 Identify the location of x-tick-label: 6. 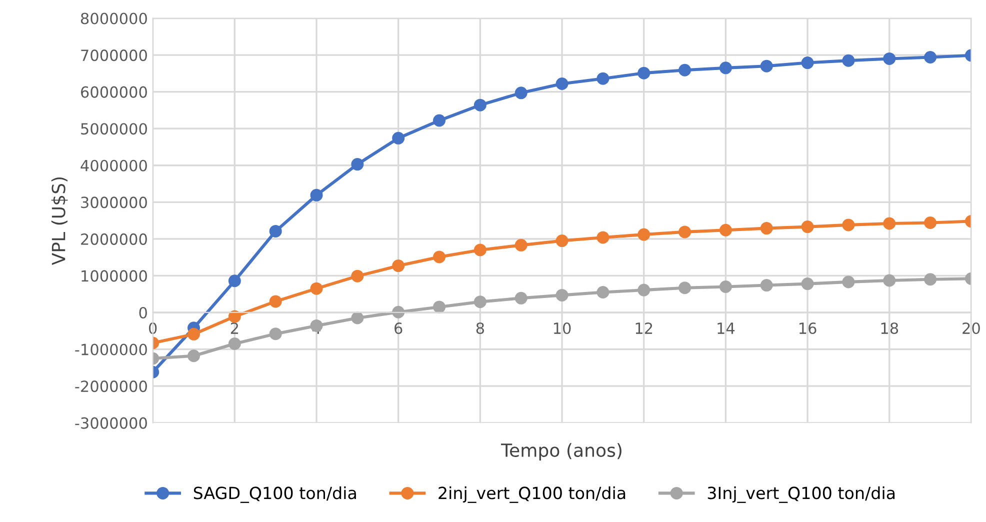
(398, 328).